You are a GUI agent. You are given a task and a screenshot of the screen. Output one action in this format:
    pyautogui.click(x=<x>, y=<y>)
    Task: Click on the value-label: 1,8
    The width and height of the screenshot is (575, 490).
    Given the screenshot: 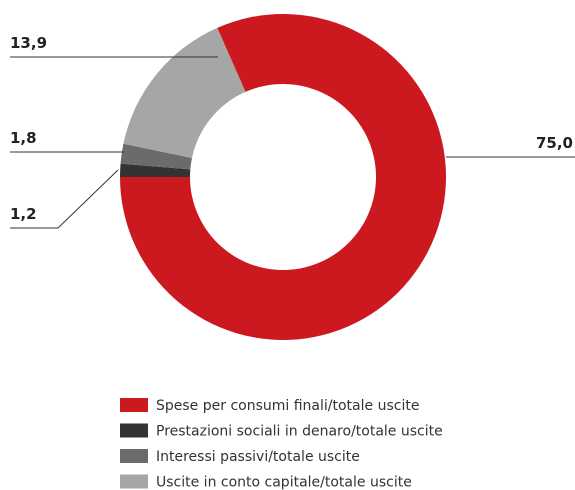 What is the action you would take?
    pyautogui.click(x=23, y=138)
    